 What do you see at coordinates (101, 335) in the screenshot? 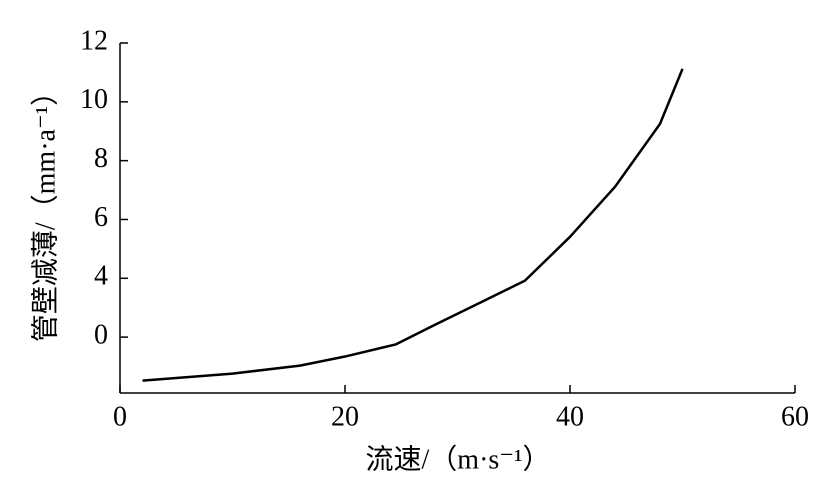
I see `y-tick-label: 0` at bounding box center [101, 335].